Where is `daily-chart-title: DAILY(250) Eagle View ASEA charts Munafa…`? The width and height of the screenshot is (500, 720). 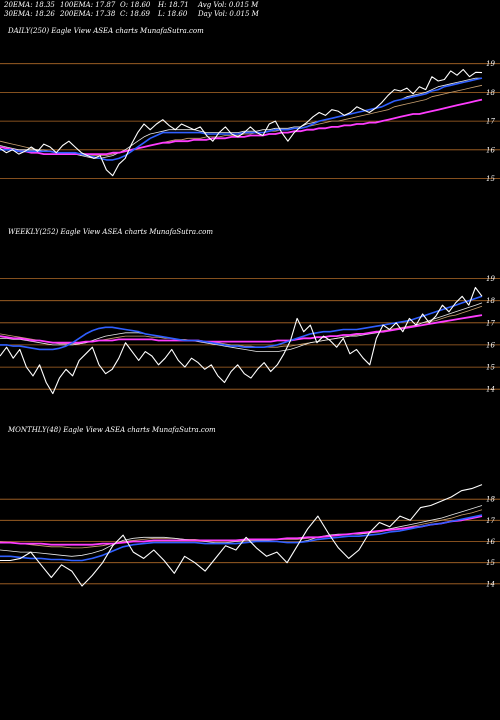
daily-chart-title: DAILY(250) Eagle View ASEA charts Munafa… is located at coordinates (106, 31).